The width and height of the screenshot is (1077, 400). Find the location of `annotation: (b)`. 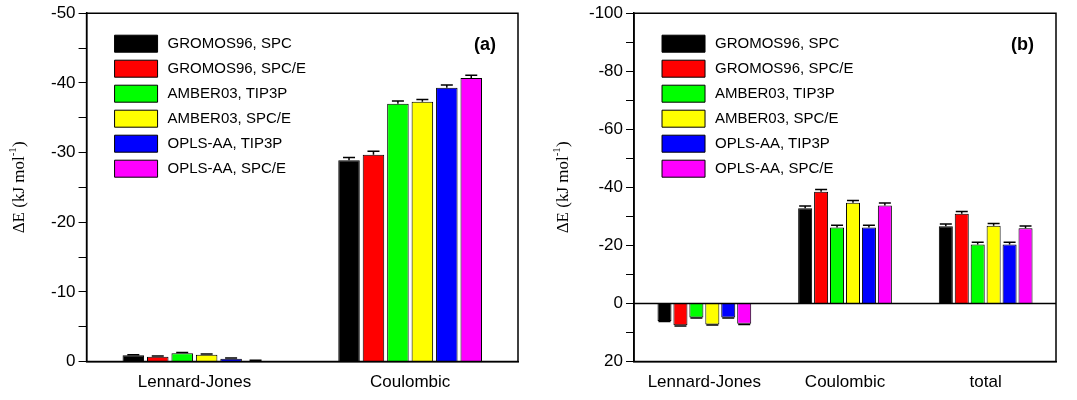

annotation: (b) is located at coordinates (1022, 44).